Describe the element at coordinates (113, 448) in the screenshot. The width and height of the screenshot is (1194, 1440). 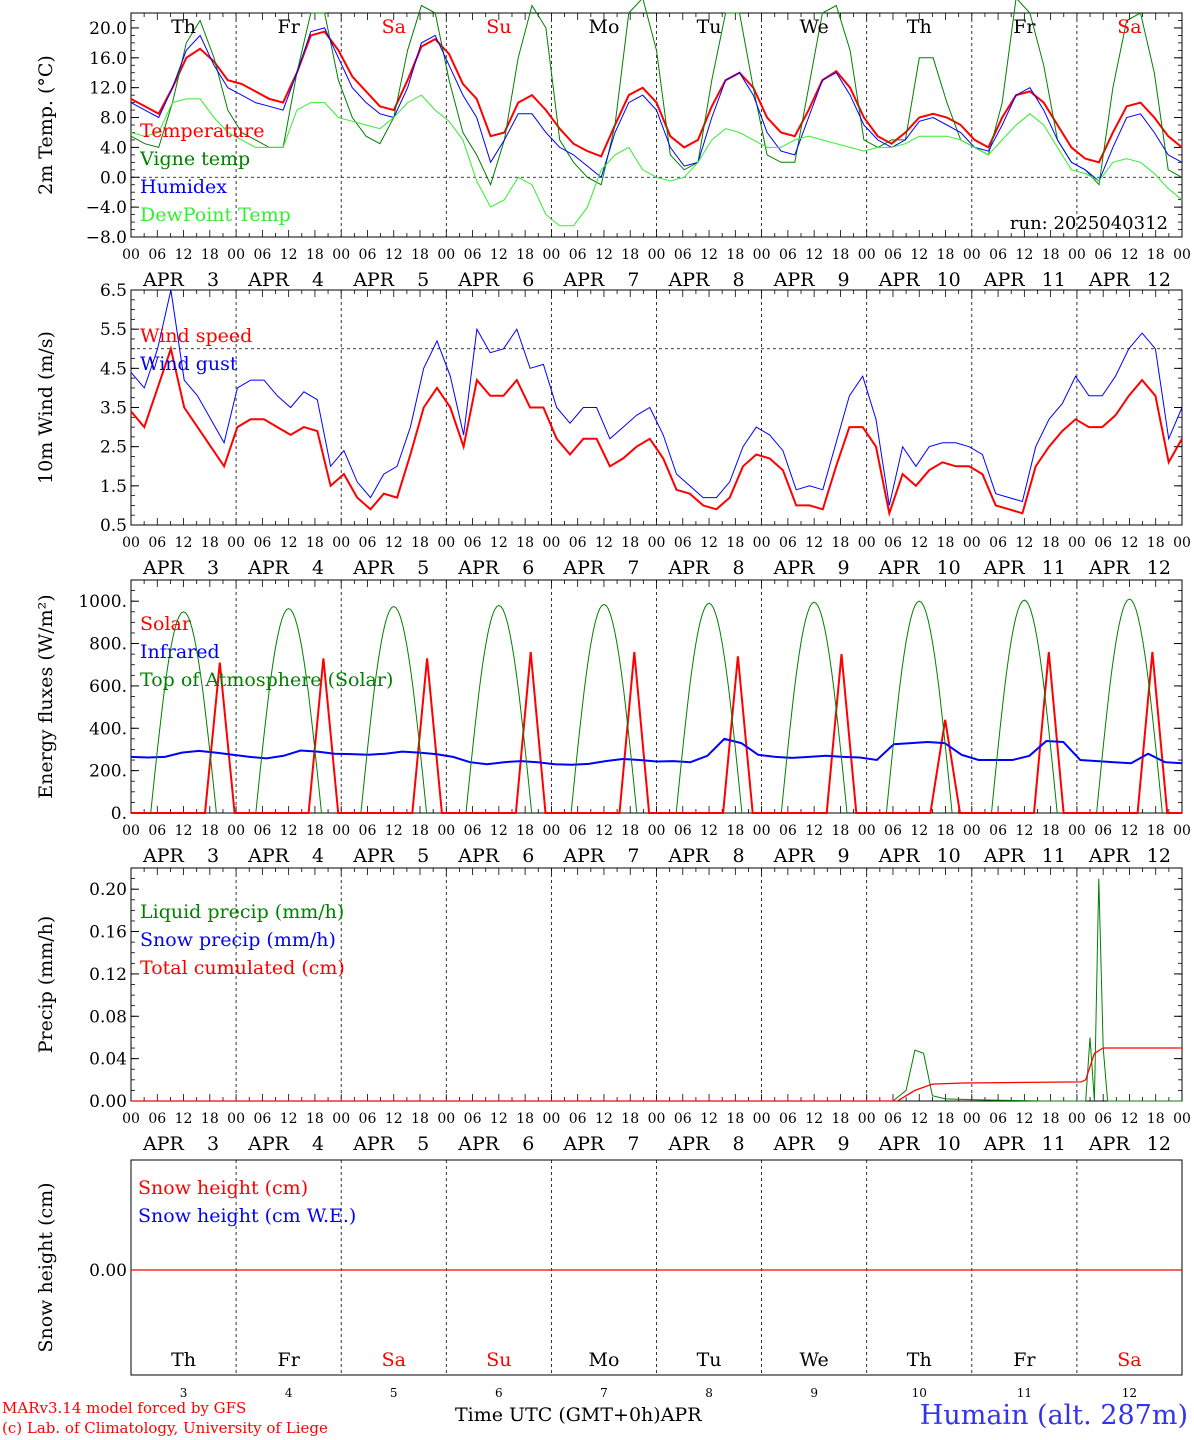
I see `y-tick-label: 2.5` at that location.